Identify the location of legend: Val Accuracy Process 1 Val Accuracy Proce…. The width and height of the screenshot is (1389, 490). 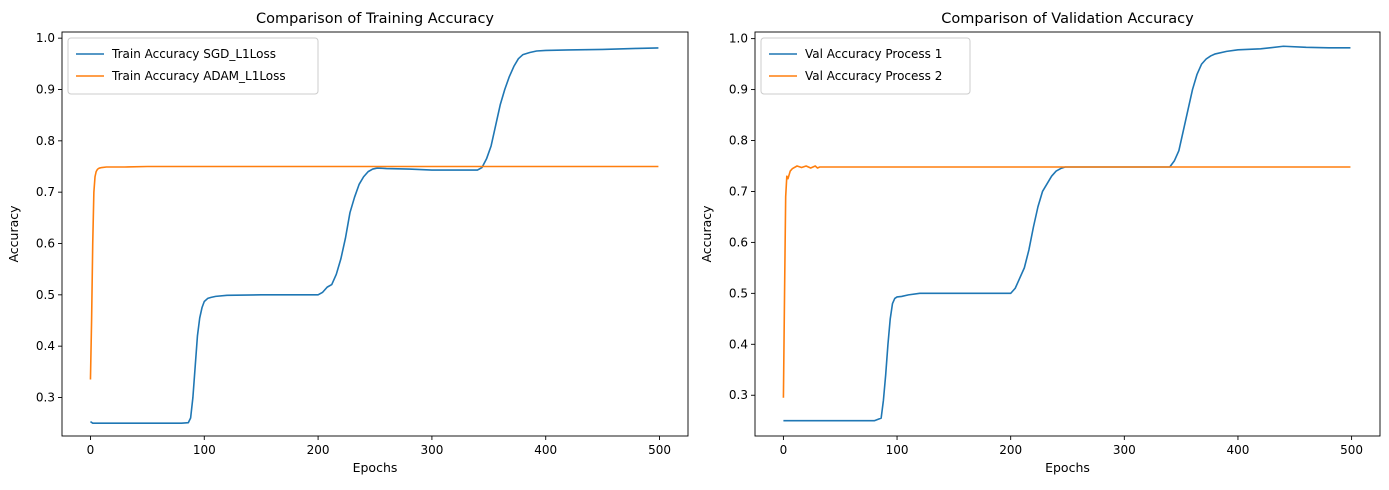
(865, 66).